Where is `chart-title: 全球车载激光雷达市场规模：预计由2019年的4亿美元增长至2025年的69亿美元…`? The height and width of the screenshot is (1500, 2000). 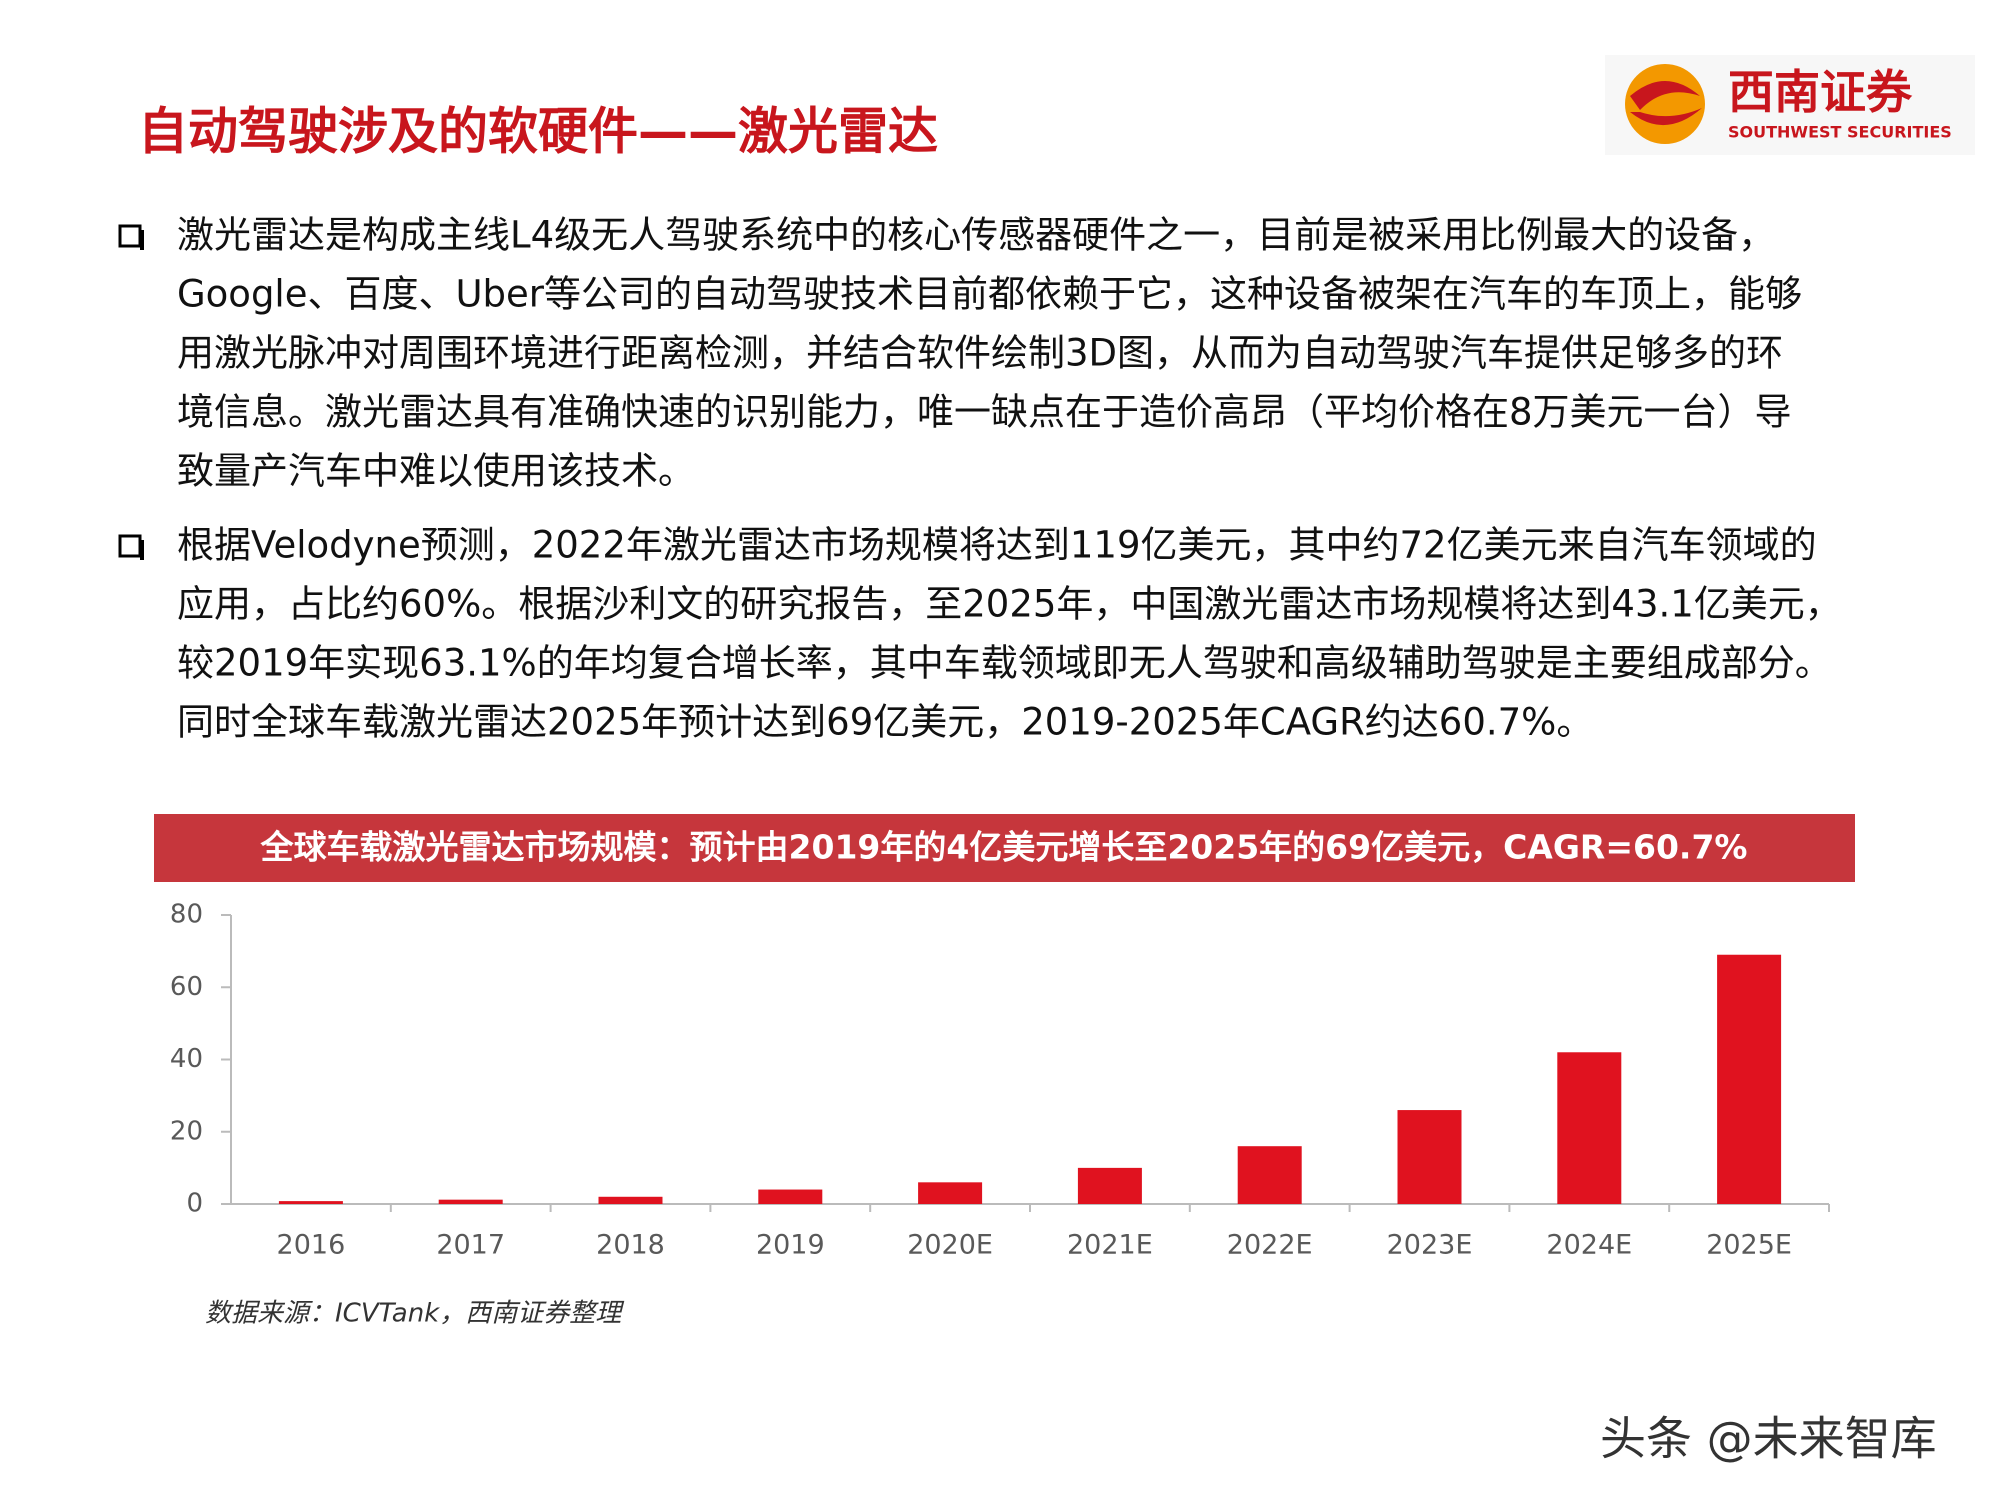
chart-title: 全球车载激光雷达市场规模：预计由2019年的4亿美元增长至2025年的69亿美元… is located at coordinates (1004, 847).